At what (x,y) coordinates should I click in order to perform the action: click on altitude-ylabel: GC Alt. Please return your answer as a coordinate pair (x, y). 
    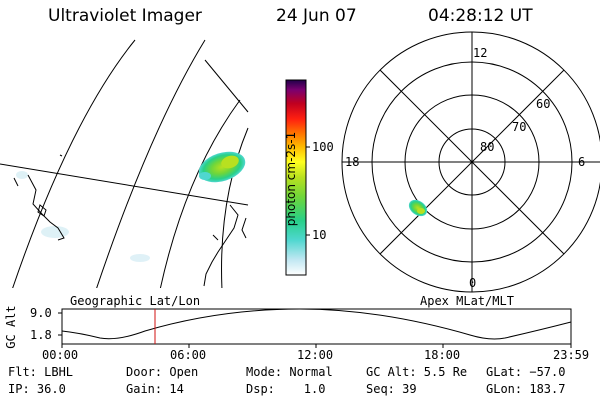
    Looking at the image, I should click on (11, 327).